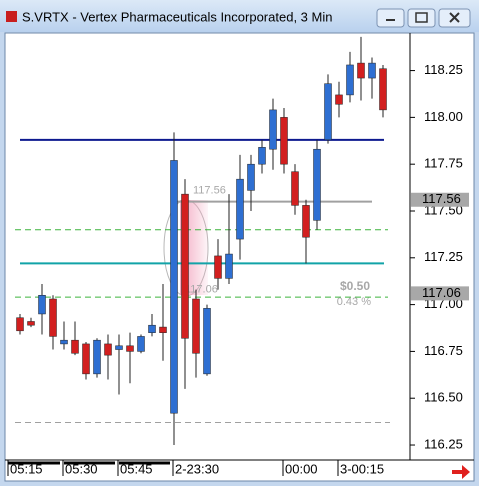  I want to click on maximize-icon, so click(421, 17).